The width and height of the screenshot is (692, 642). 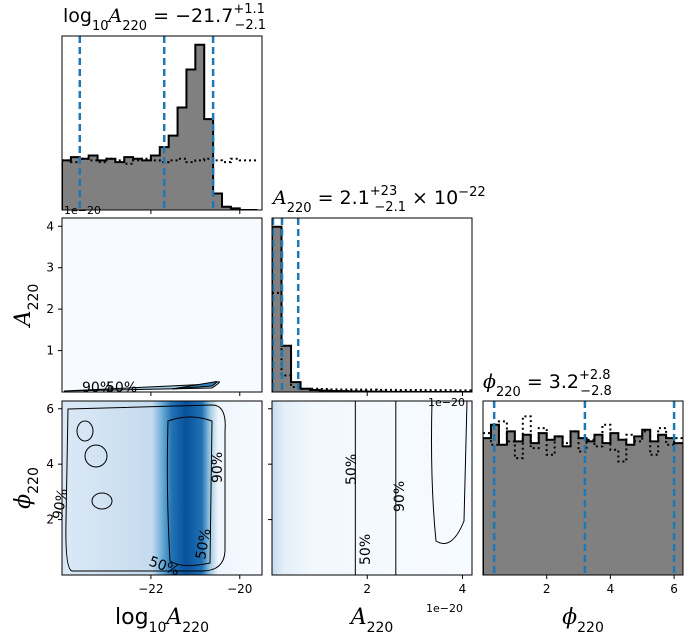 I want to click on histogram-h1, so click(x=160, y=123).